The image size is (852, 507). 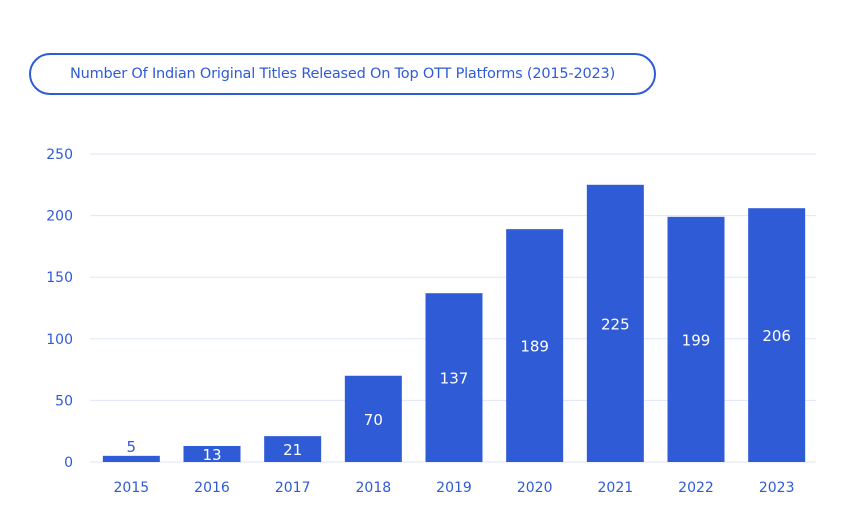 I want to click on bar-2023, so click(x=777, y=335).